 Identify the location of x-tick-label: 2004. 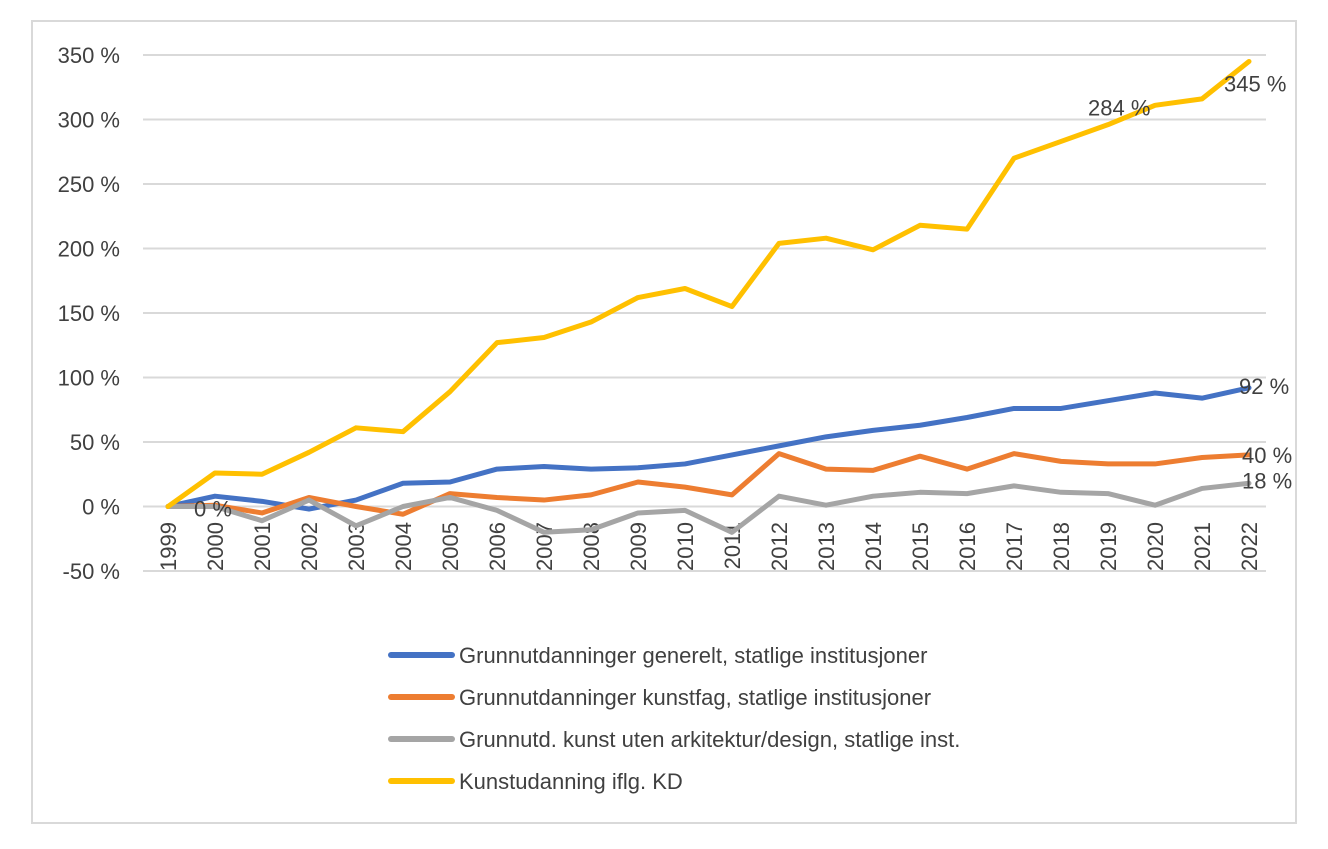
(403, 546).